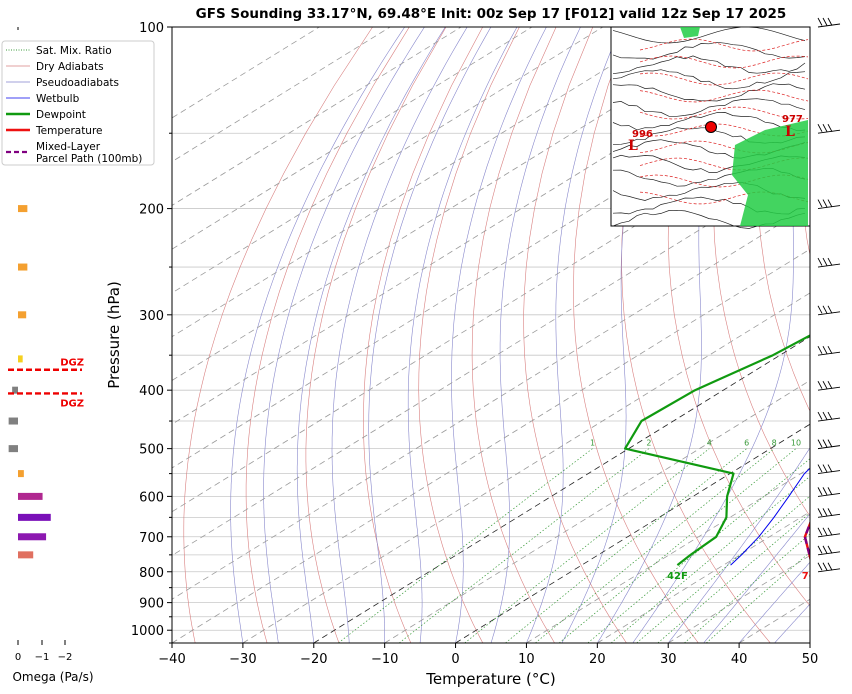 The height and width of the screenshot is (694, 852). What do you see at coordinates (151, 538) in the screenshot?
I see `y-tick-label: 700` at bounding box center [151, 538].